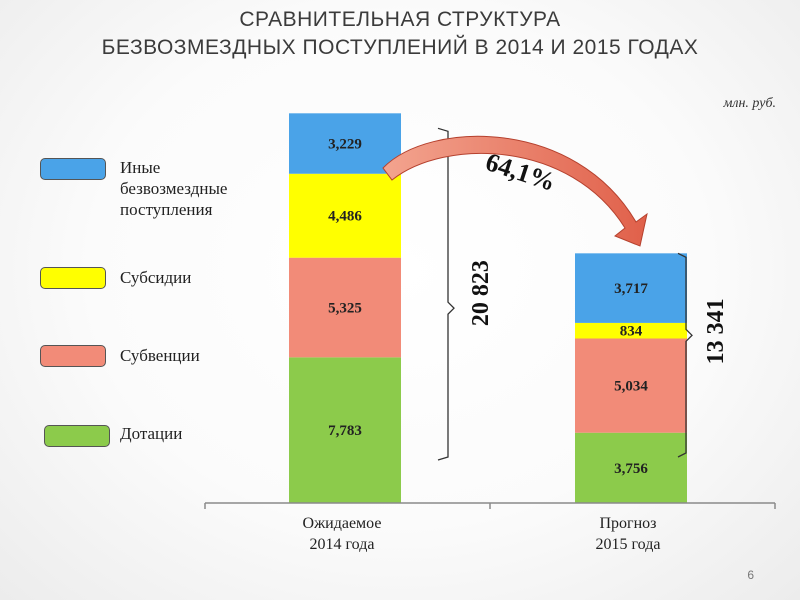  Describe the element at coordinates (749, 103) in the screenshot. I see `units-label: млн. руб.` at that location.